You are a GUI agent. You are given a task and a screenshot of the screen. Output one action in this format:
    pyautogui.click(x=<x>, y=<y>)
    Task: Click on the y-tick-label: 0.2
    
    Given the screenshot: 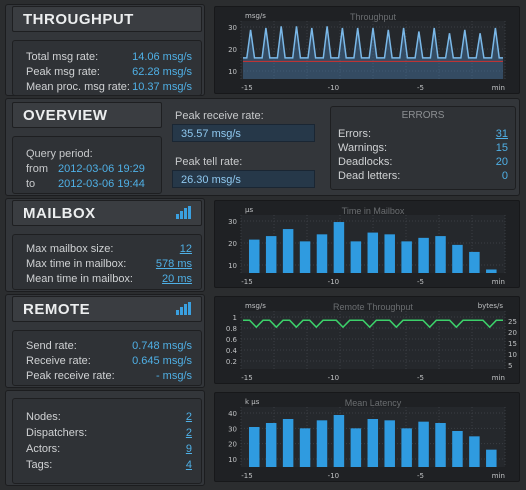 What is the action you would take?
    pyautogui.click(x=231, y=362)
    